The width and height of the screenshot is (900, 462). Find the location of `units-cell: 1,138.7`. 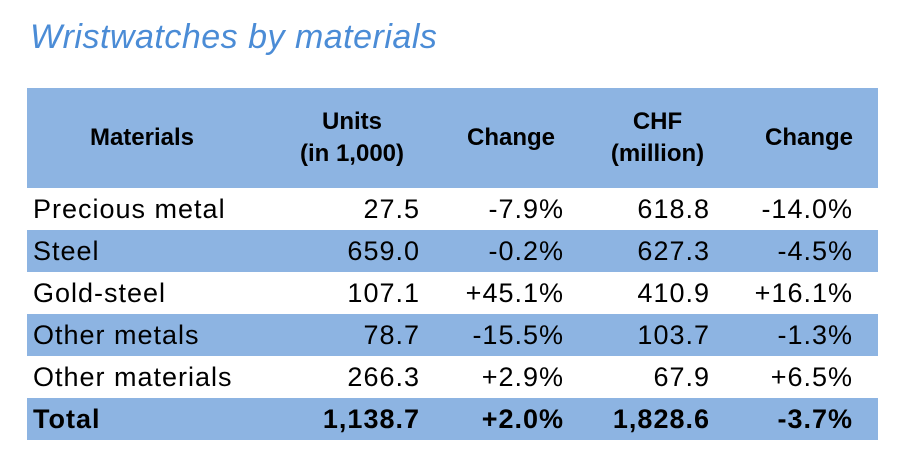

units-cell: 1,138.7 is located at coordinates (371, 418).